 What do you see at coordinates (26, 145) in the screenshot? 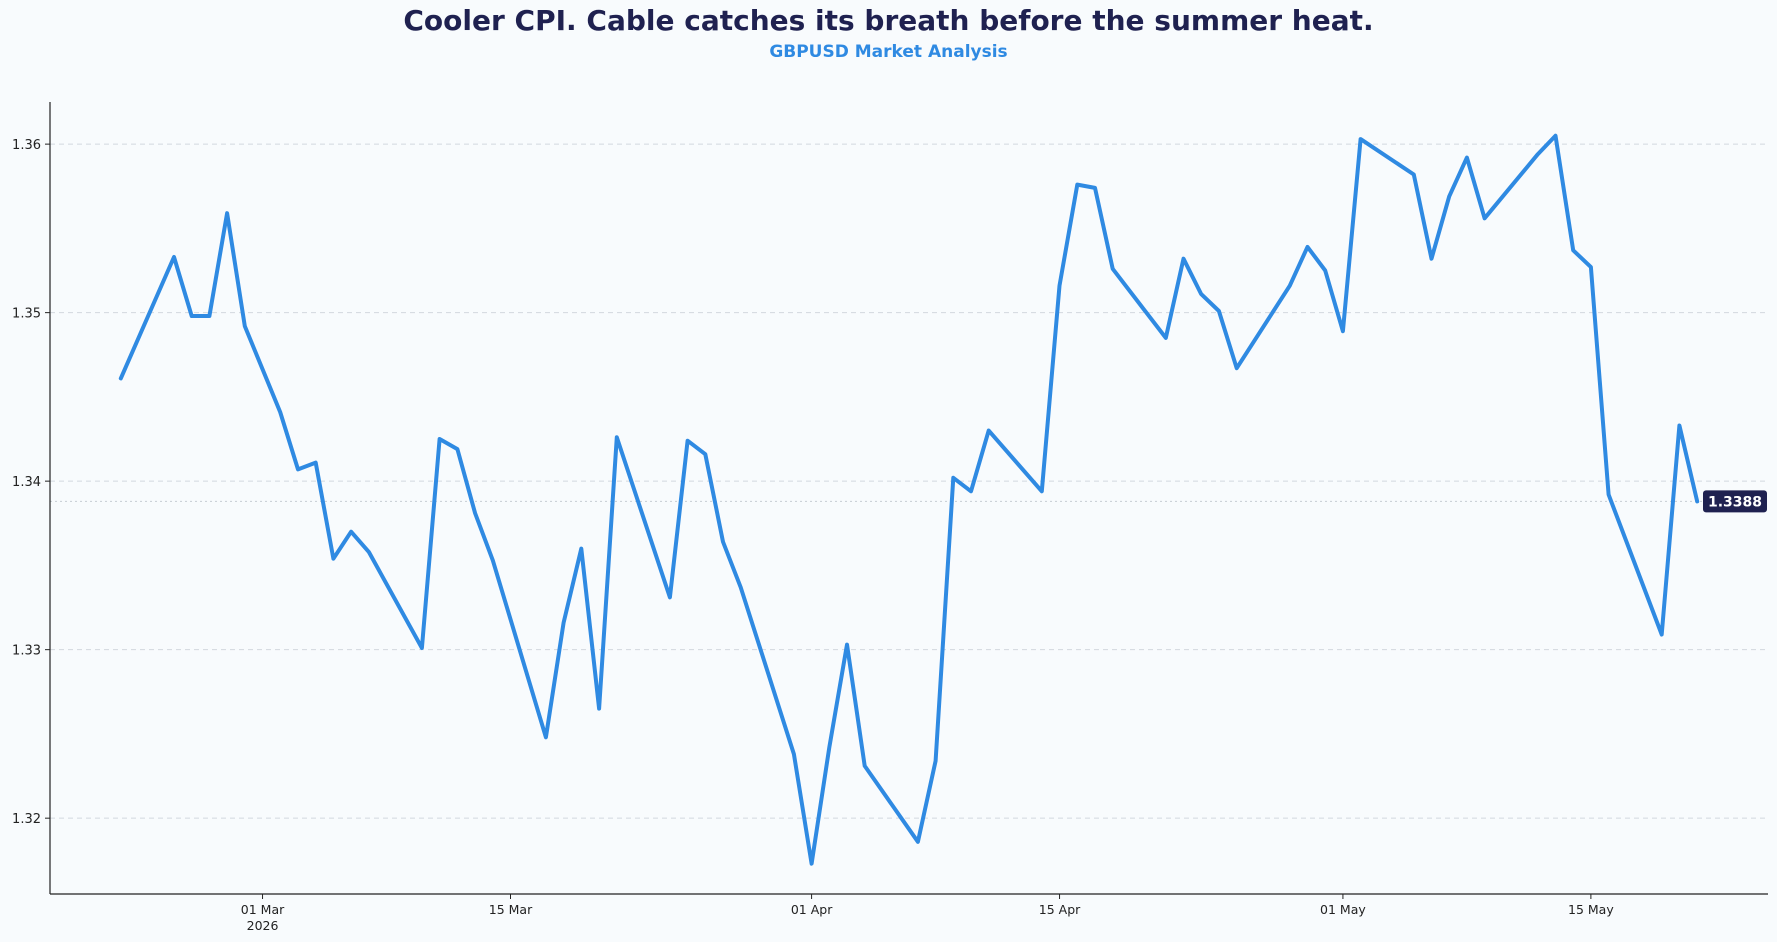
I see `y-tick-label: 1.36` at bounding box center [26, 145].